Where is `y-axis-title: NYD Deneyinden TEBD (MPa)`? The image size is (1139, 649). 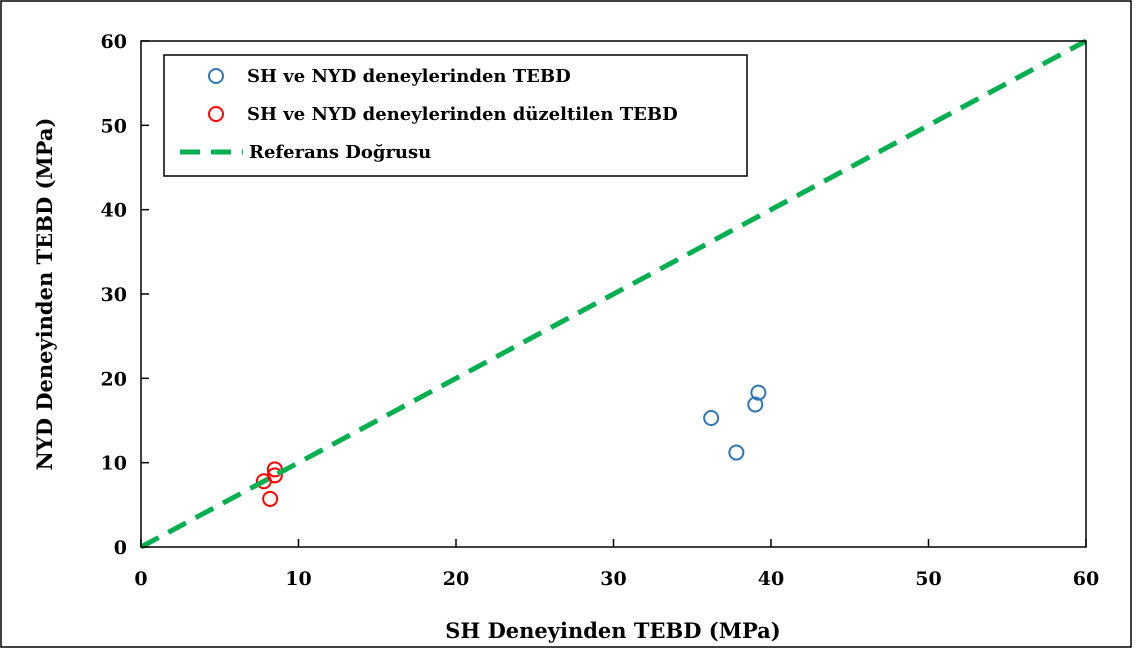 y-axis-title: NYD Deneyinden TEBD (MPa) is located at coordinates (44, 294).